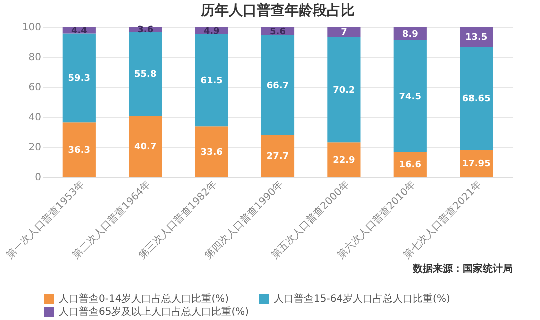 The image size is (540, 320). What do you see at coordinates (35, 118) in the screenshot?
I see `y-tick-label: 40` at bounding box center [35, 118].